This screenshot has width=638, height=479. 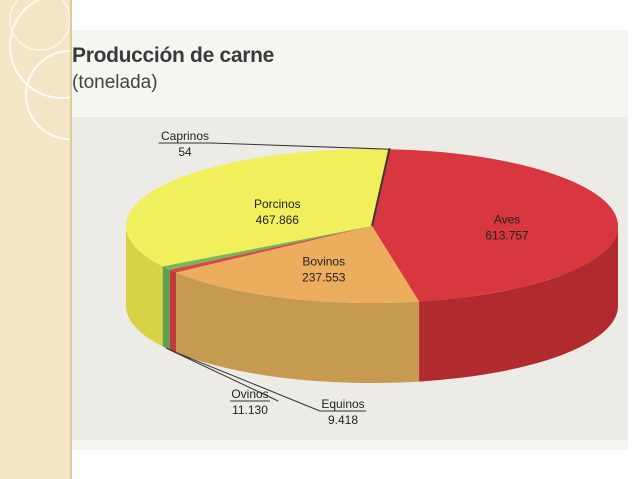 I want to click on chart-title: Producción de carne, so click(x=173, y=55).